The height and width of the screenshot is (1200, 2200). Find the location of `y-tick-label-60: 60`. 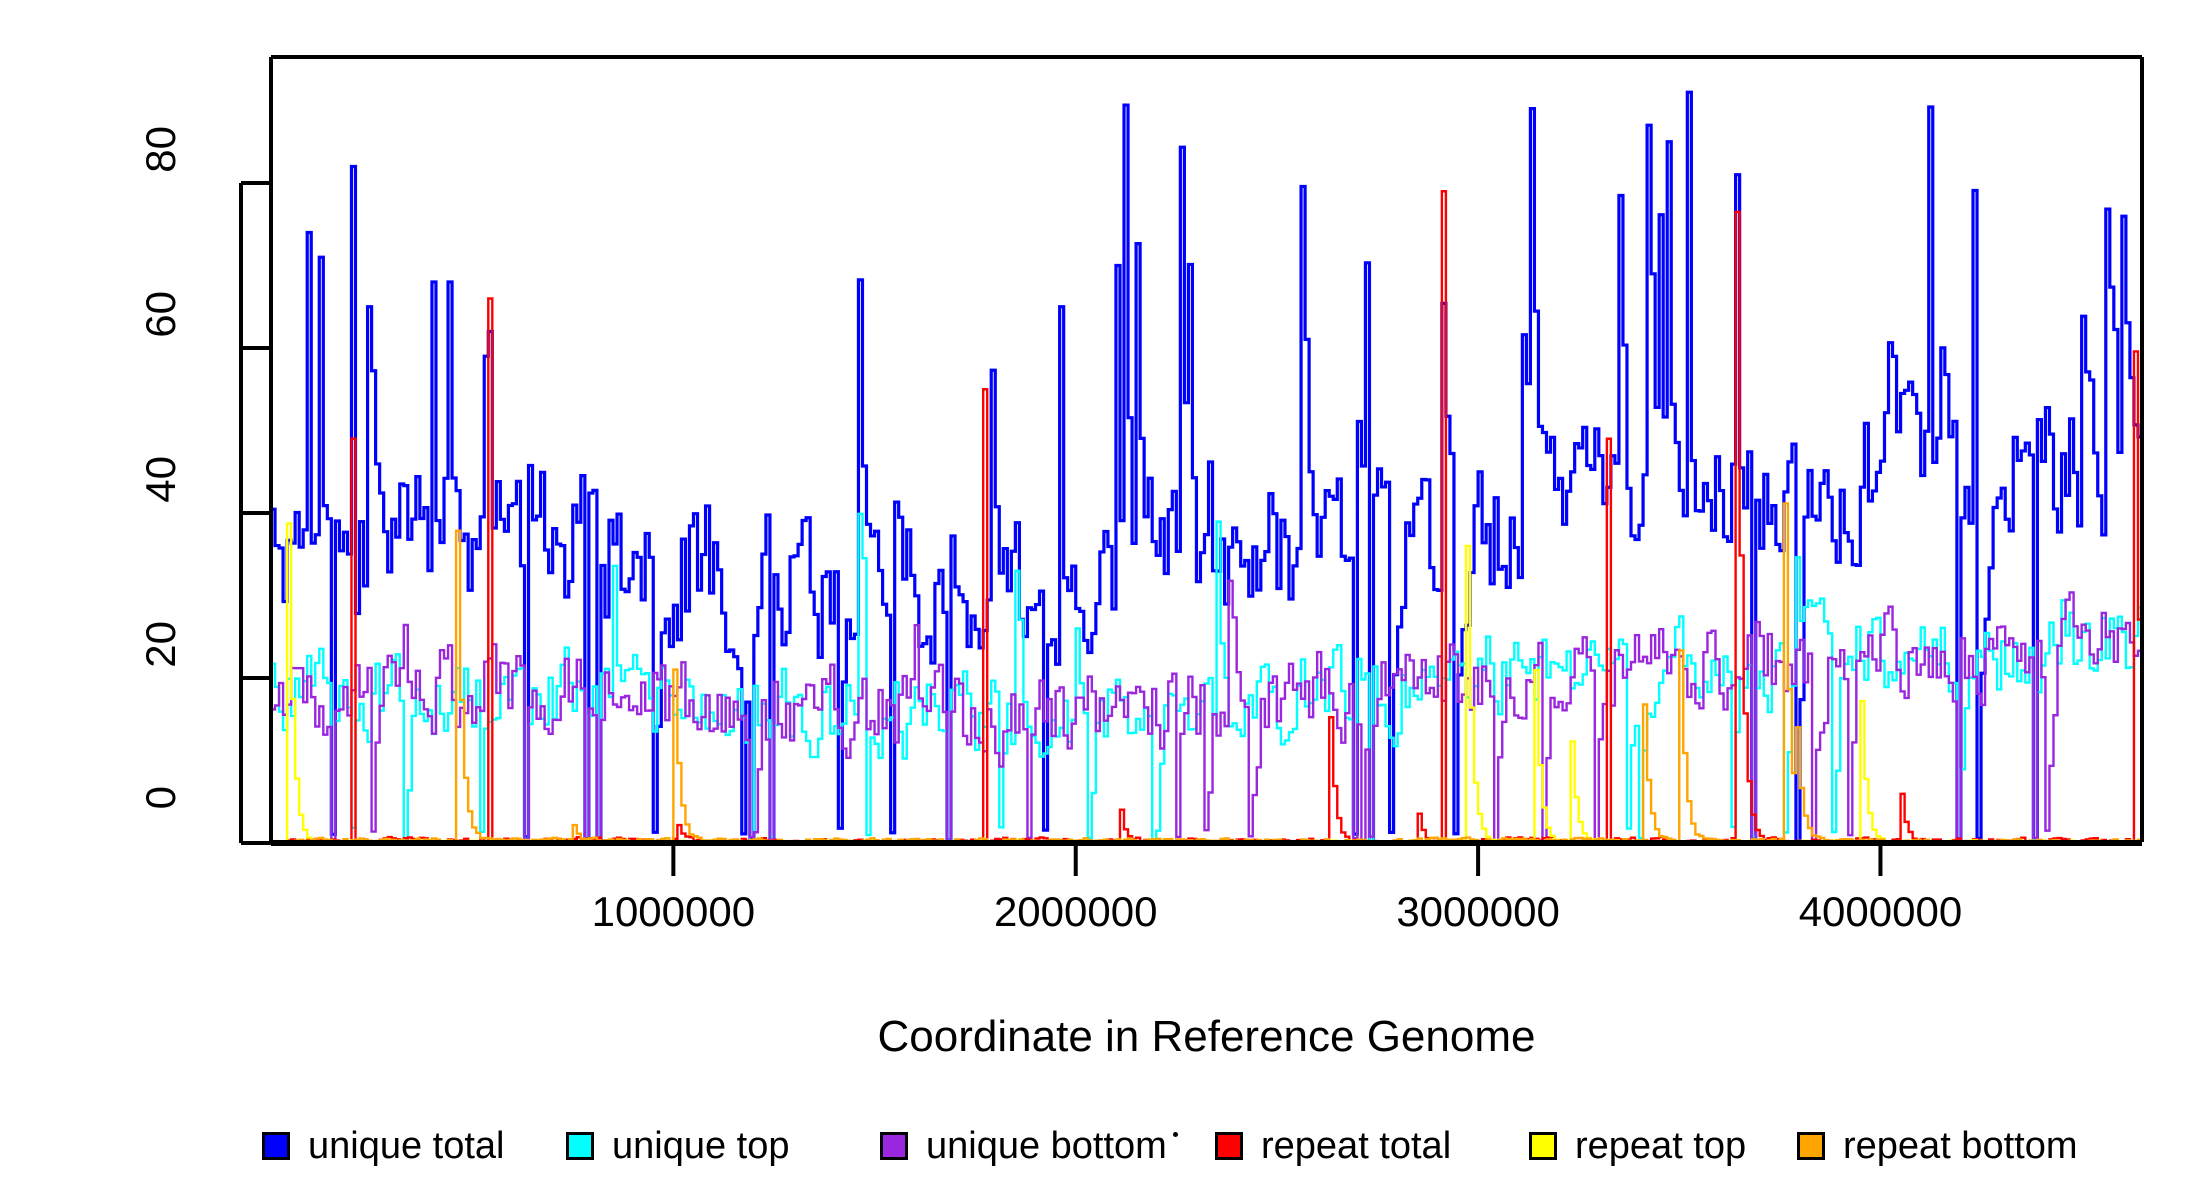

y-tick-label-60: 60 is located at coordinates (160, 314).